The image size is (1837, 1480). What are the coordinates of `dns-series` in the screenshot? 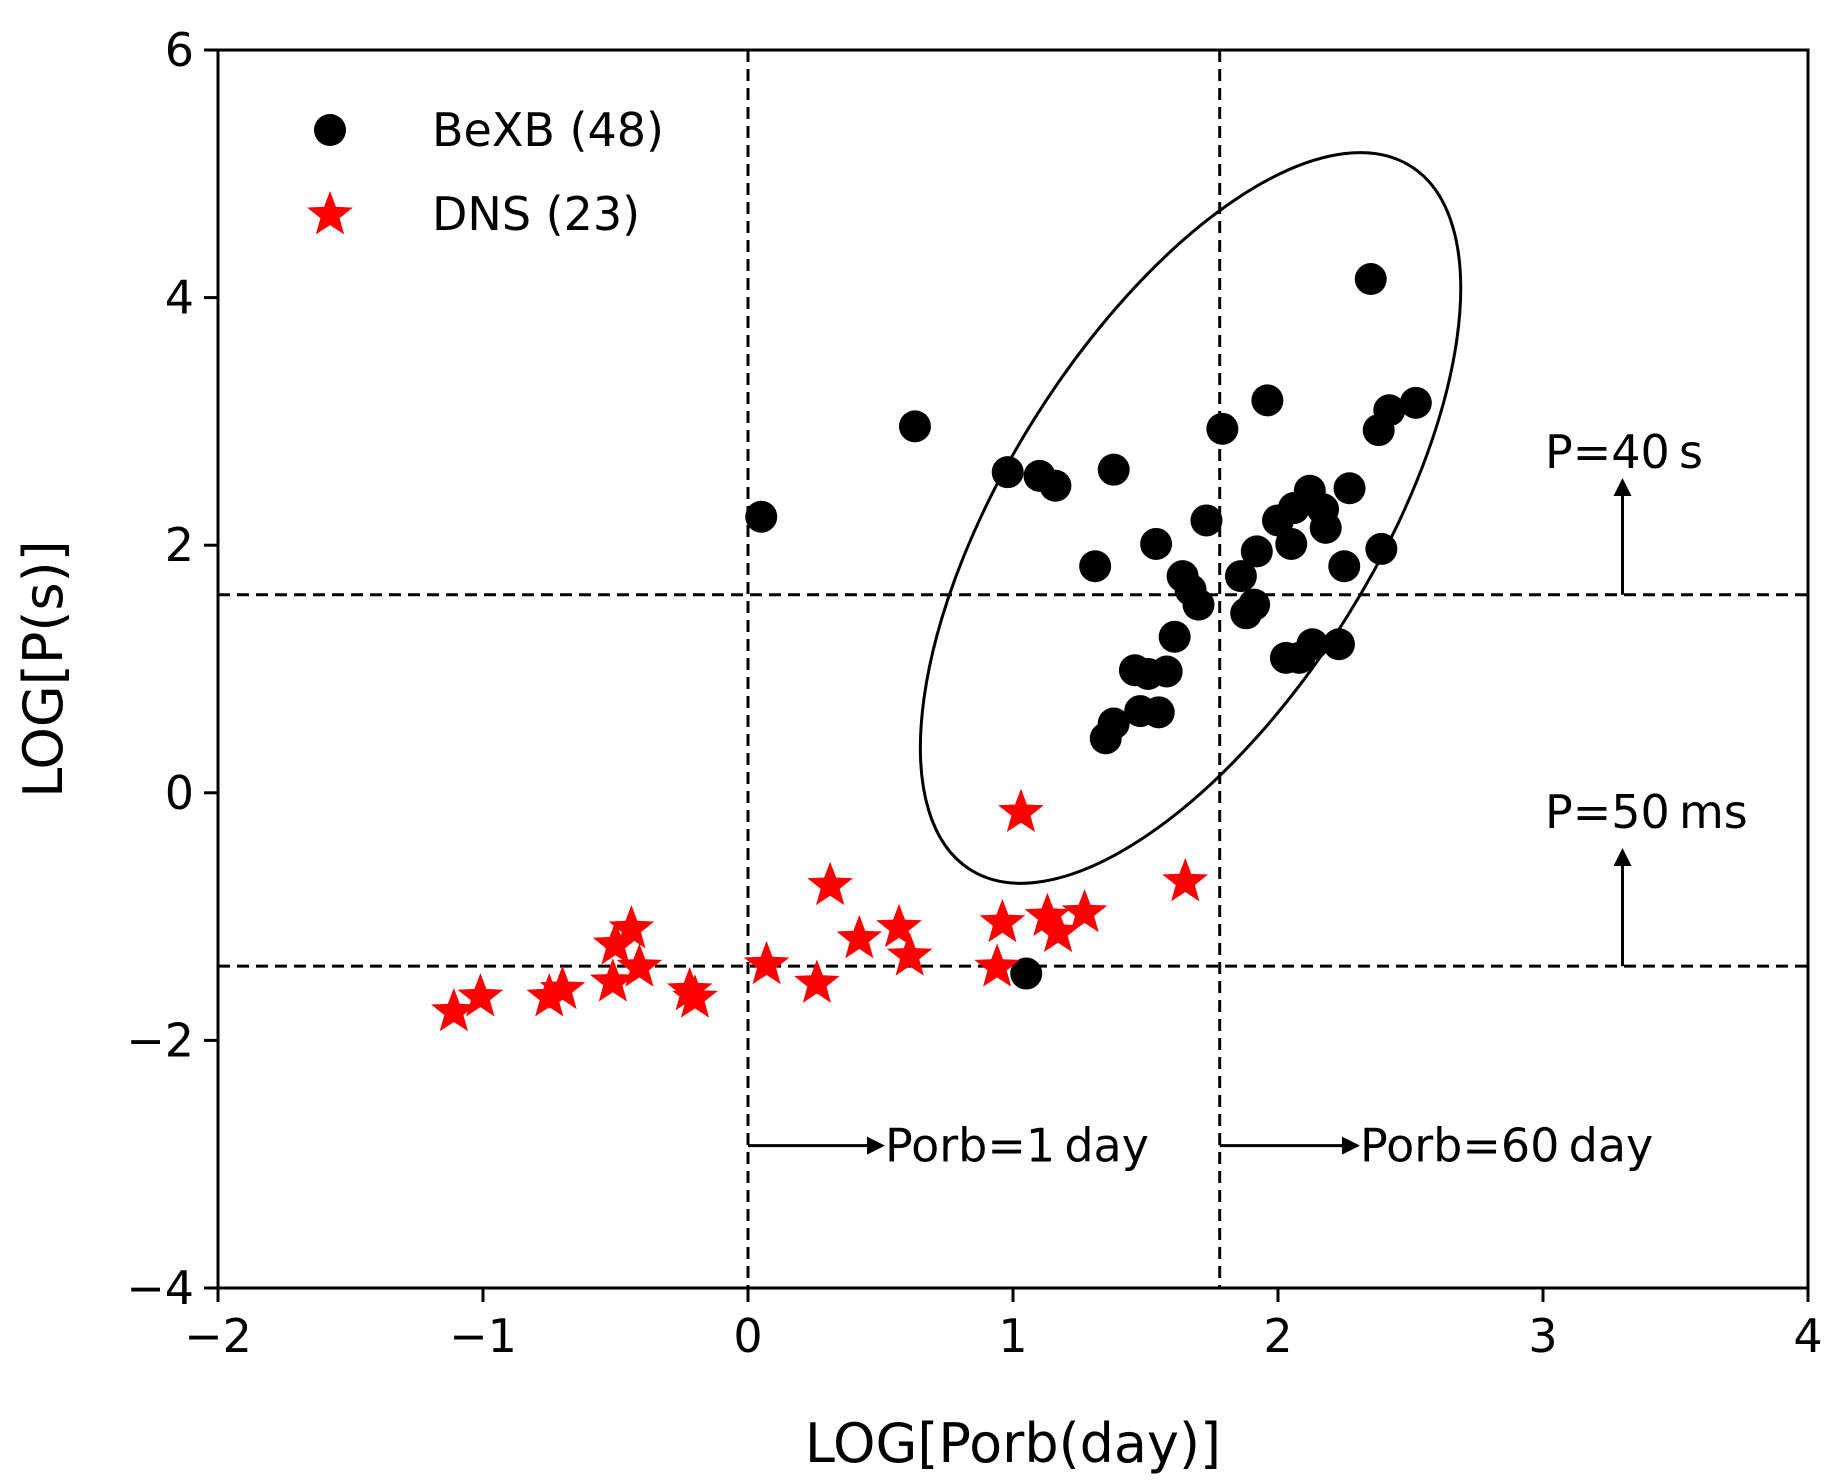 It's located at (820, 910).